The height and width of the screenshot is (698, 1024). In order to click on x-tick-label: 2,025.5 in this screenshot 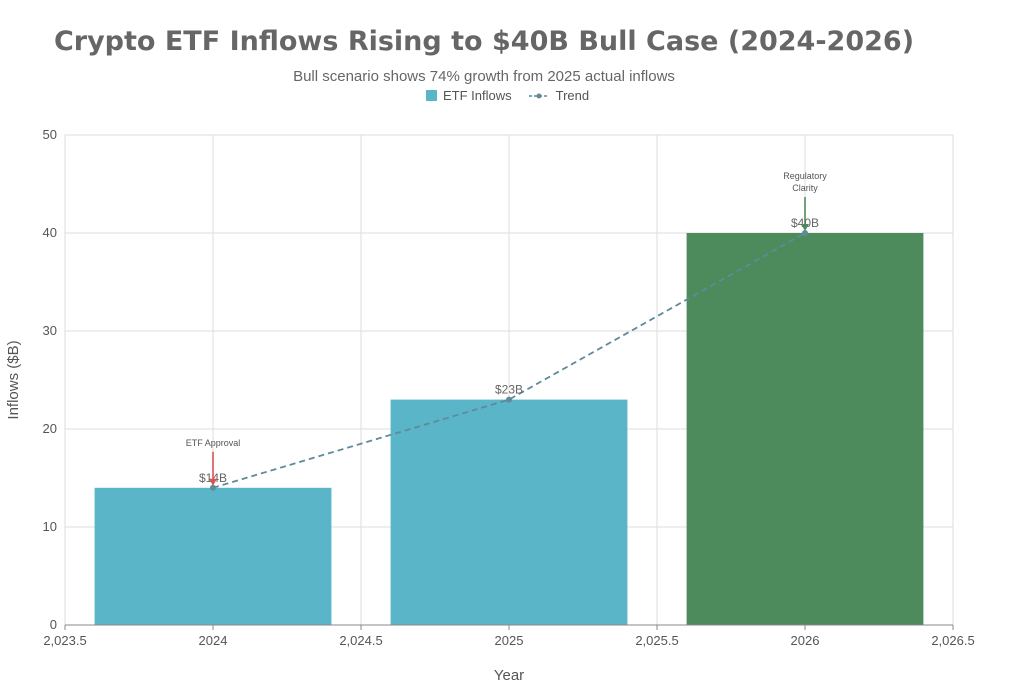, I will do `click(656, 640)`.